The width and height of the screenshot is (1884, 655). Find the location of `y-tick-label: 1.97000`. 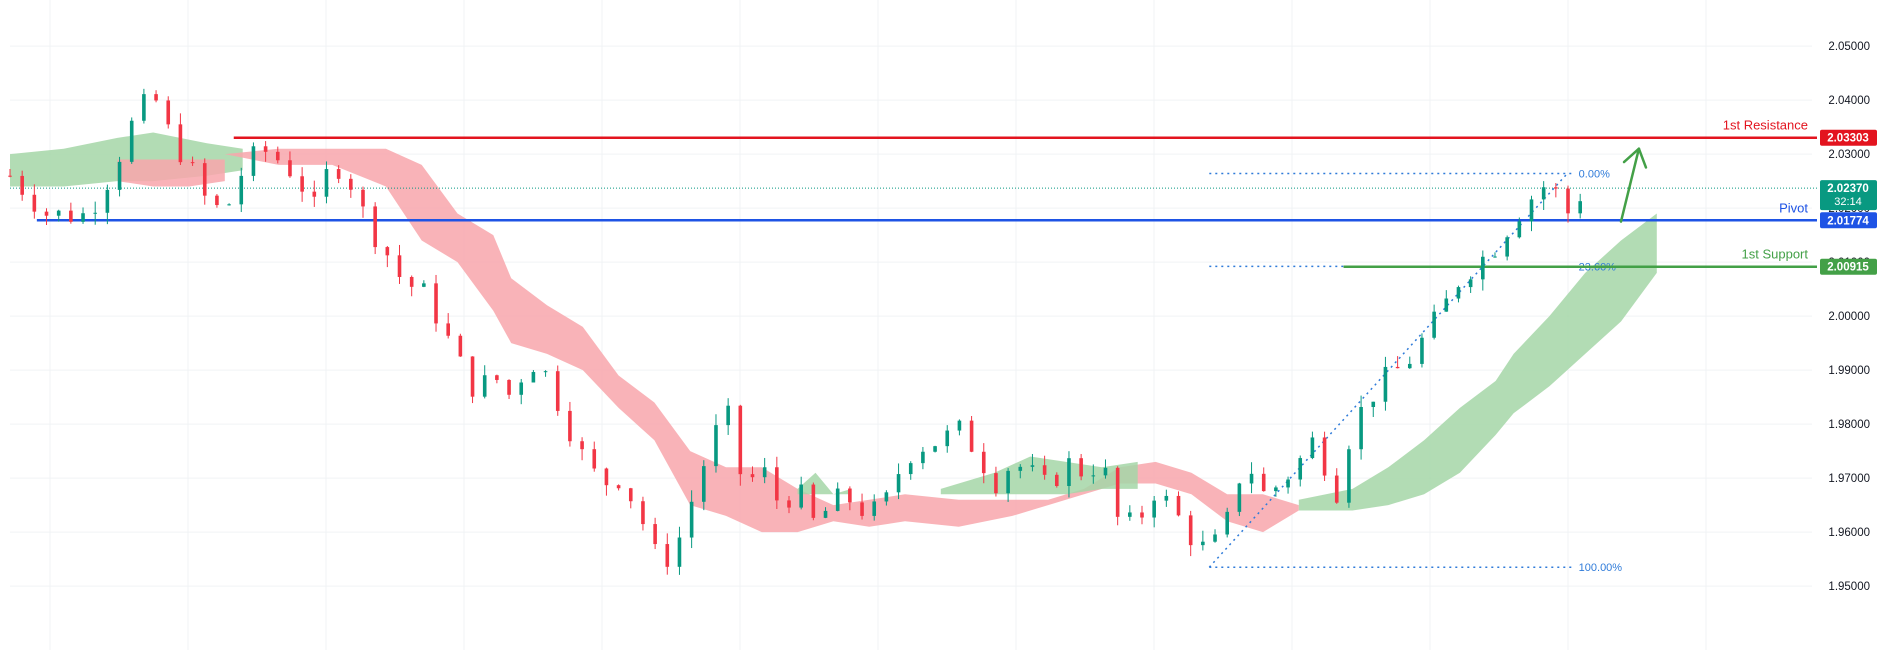

y-tick-label: 1.97000 is located at coordinates (1849, 479).